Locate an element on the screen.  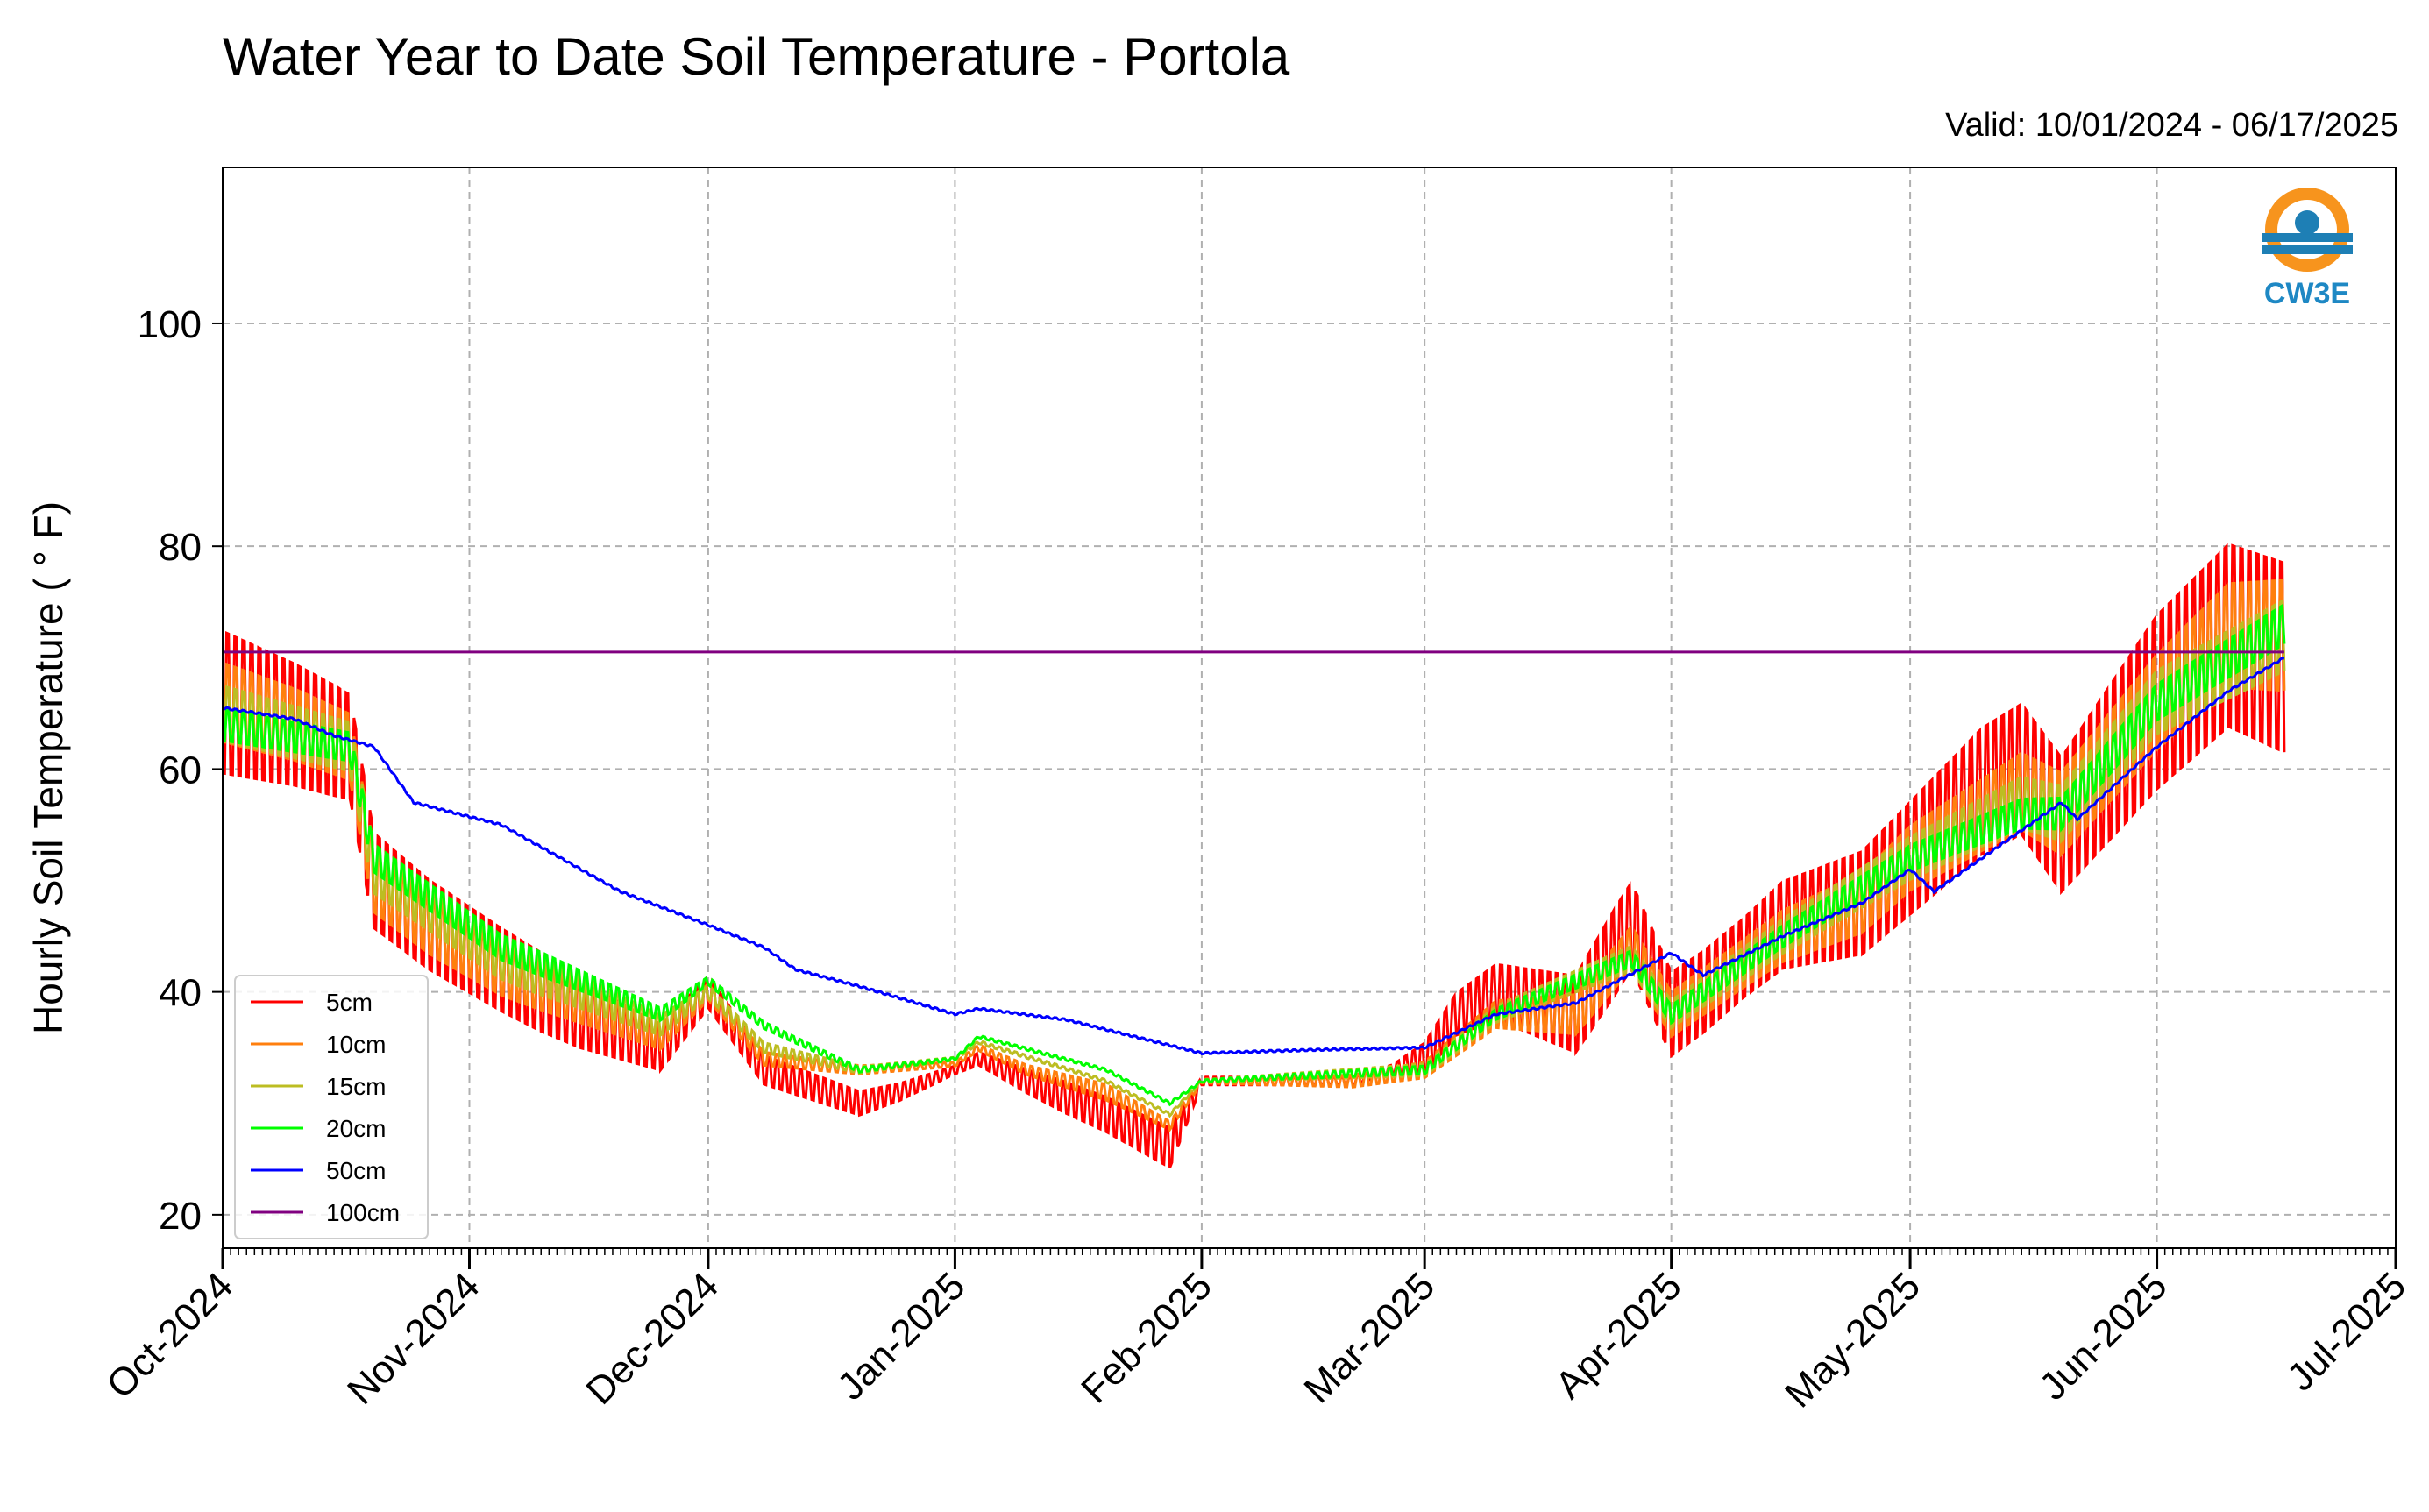
legend-label-5cm: 5cm is located at coordinates (350, 1002).